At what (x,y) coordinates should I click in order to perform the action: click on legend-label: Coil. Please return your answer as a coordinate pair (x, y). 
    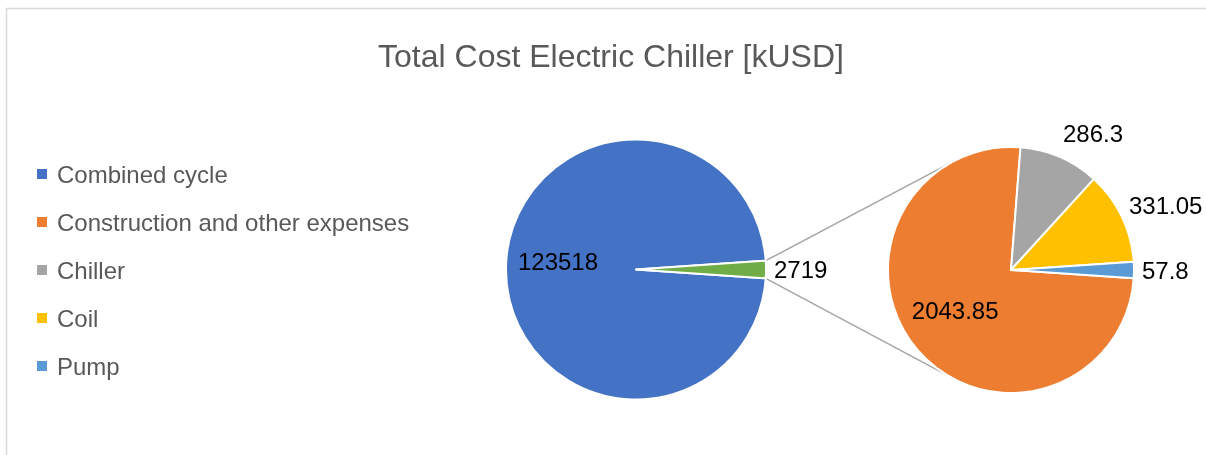
    Looking at the image, I should click on (78, 318).